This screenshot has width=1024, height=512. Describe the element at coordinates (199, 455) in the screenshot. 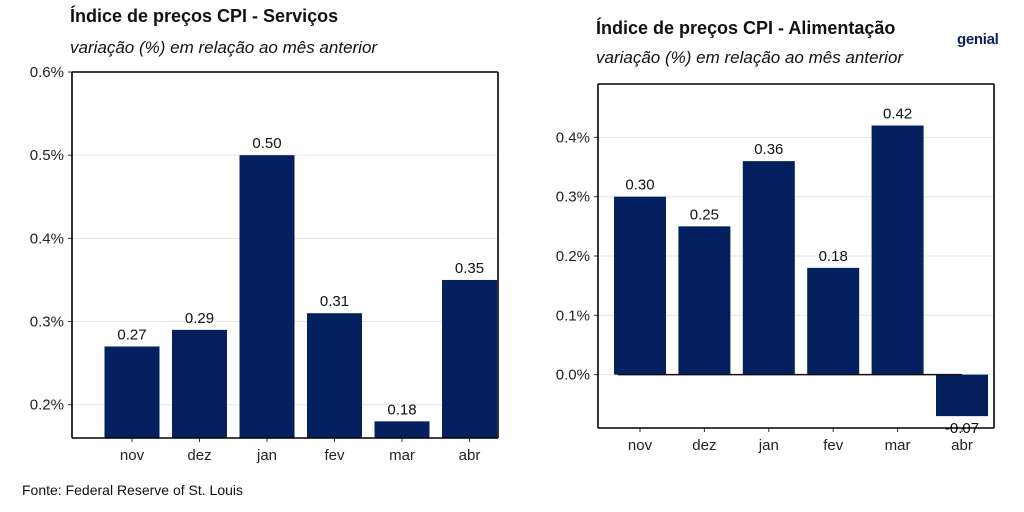

I see `chart-1-x-tick-label: dez` at that location.